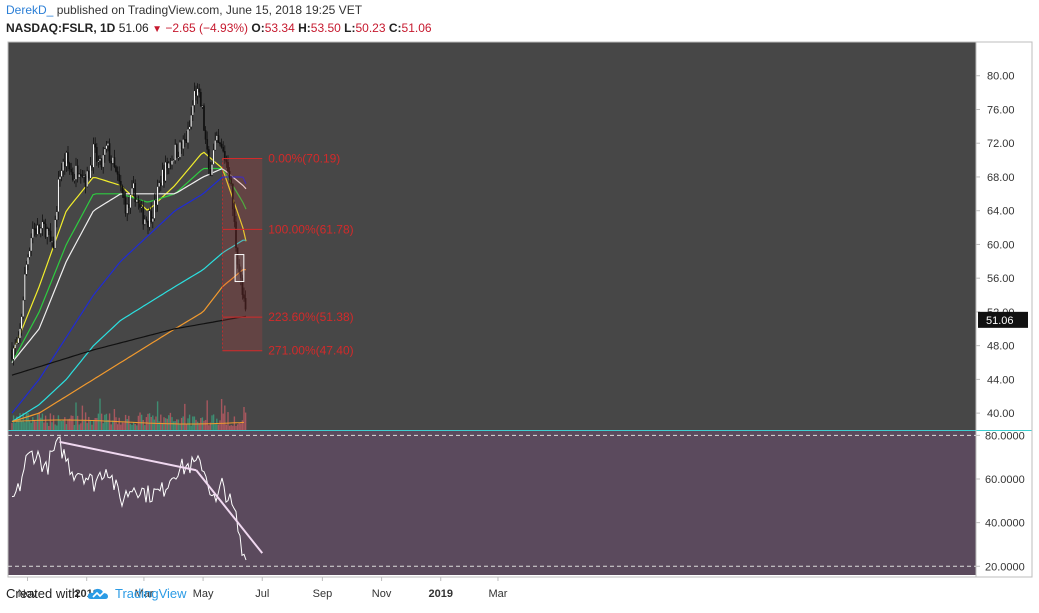  Describe the element at coordinates (304, 28) in the screenshot. I see `high-label: H:` at that location.